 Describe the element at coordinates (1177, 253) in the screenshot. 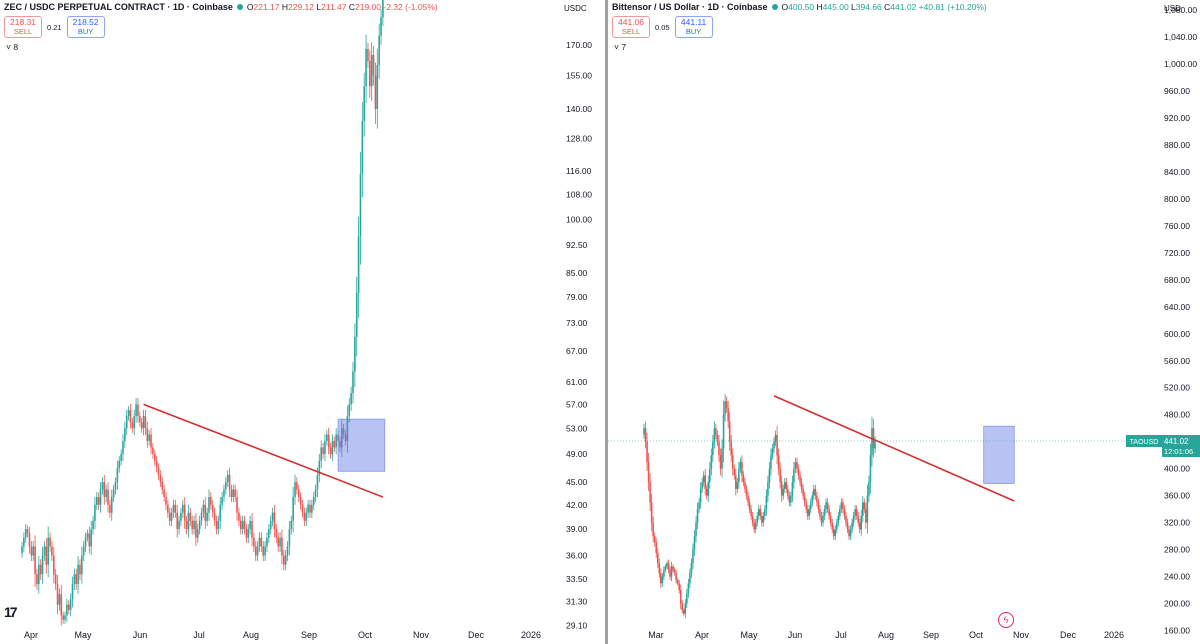

I see `price-tick-label: 720.00` at that location.